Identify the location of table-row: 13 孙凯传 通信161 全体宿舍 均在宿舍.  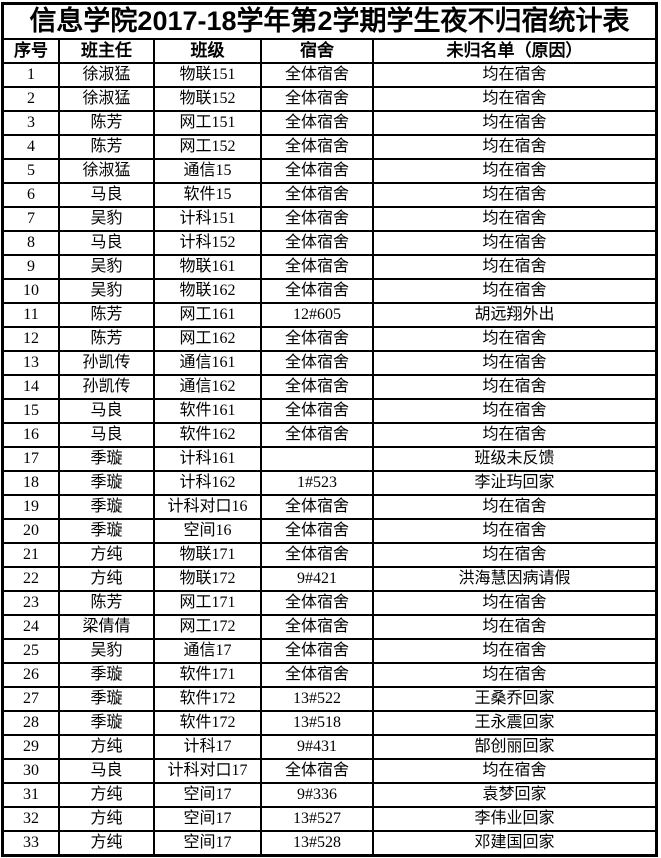
(329, 363).